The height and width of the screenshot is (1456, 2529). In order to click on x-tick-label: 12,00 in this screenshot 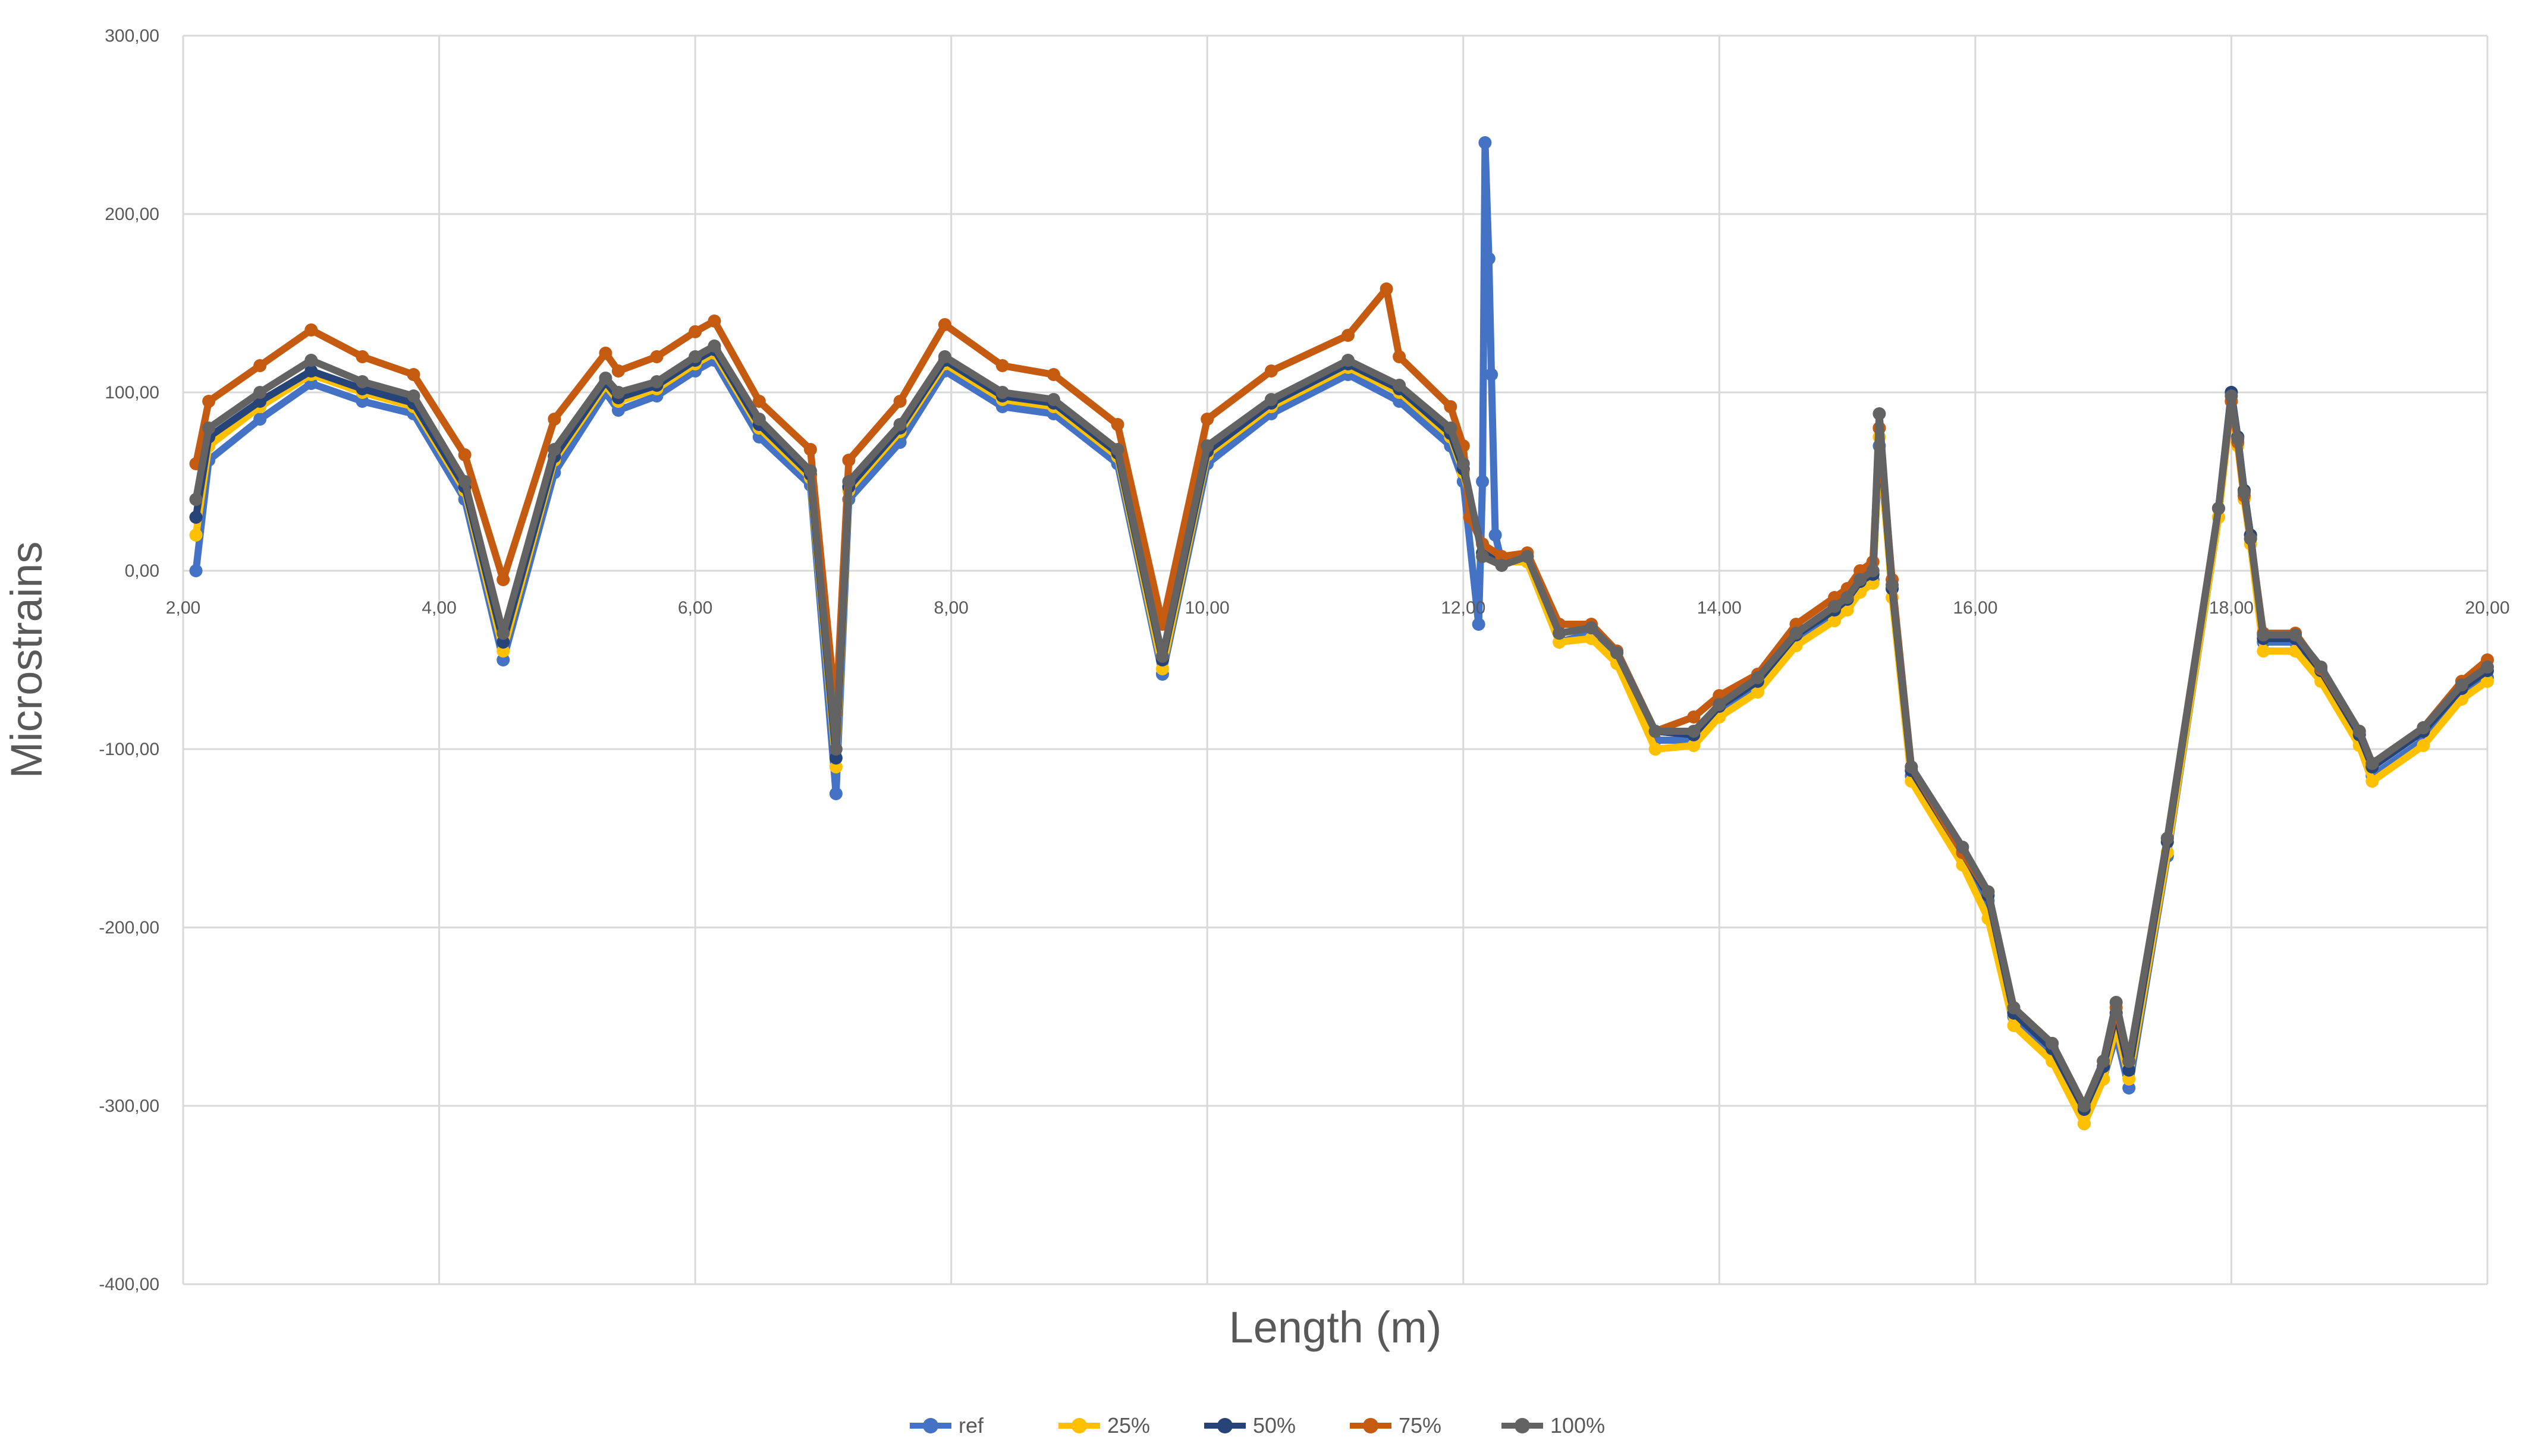, I will do `click(1463, 608)`.